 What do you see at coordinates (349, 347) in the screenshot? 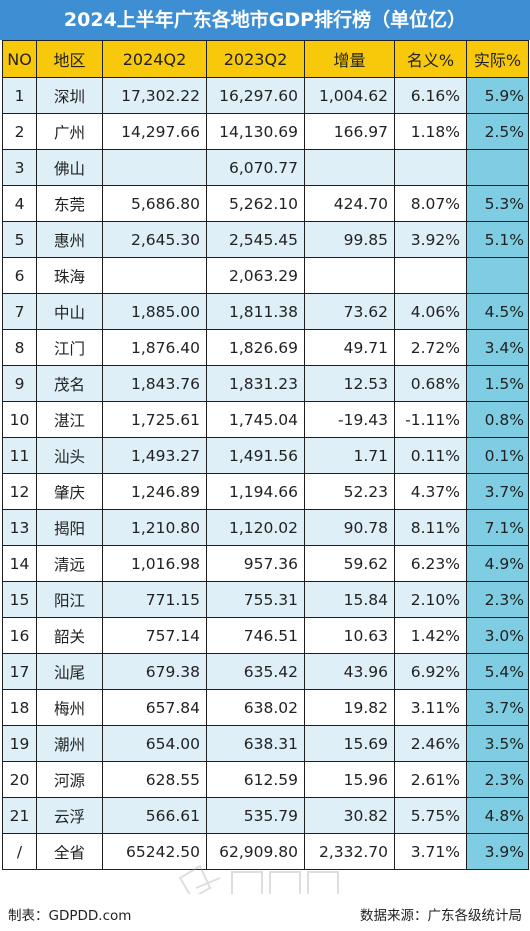
I see `cell-increase: 49.71` at bounding box center [349, 347].